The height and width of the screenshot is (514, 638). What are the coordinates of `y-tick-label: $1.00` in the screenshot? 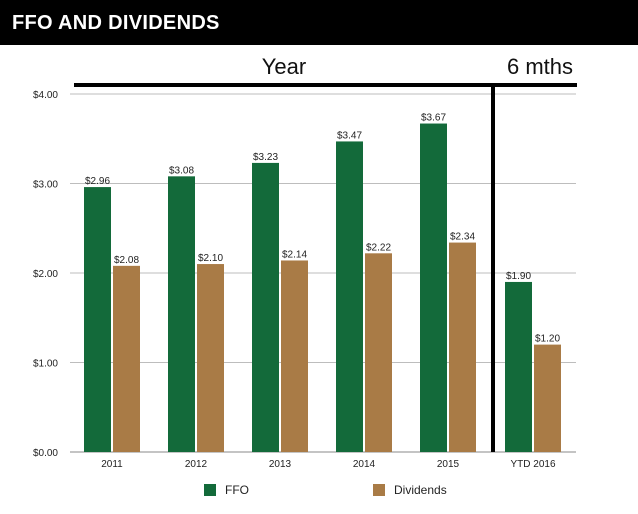 It's located at (45, 364).